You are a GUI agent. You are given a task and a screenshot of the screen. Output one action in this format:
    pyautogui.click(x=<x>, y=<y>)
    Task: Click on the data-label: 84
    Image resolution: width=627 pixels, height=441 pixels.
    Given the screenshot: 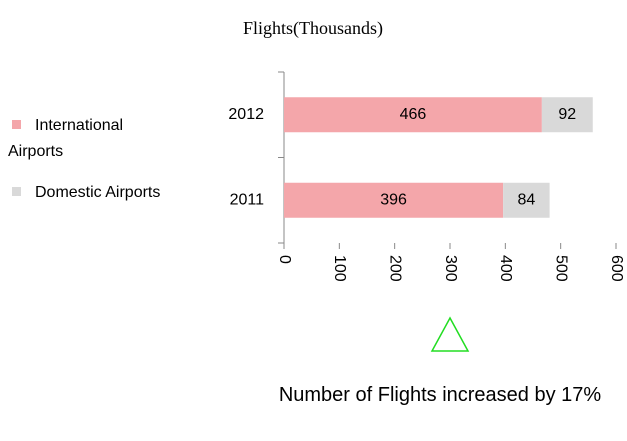 What is the action you would take?
    pyautogui.click(x=526, y=199)
    